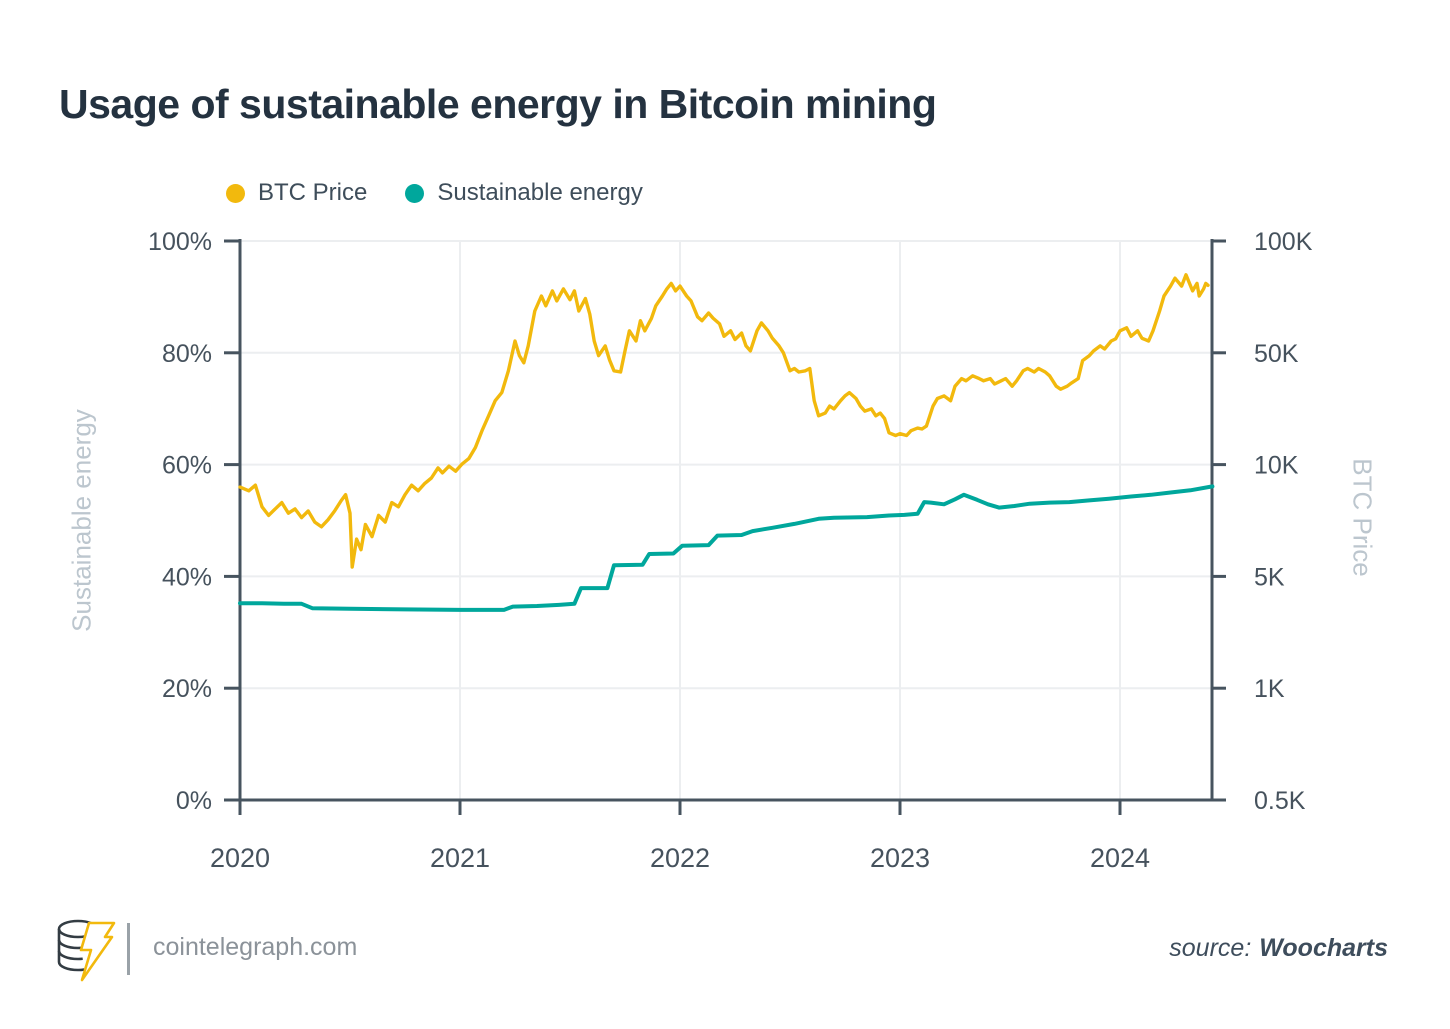 Image resolution: width=1450 pixels, height=1029 pixels. Describe the element at coordinates (235, 193) in the screenshot. I see `btc-price-dot-icon` at that location.